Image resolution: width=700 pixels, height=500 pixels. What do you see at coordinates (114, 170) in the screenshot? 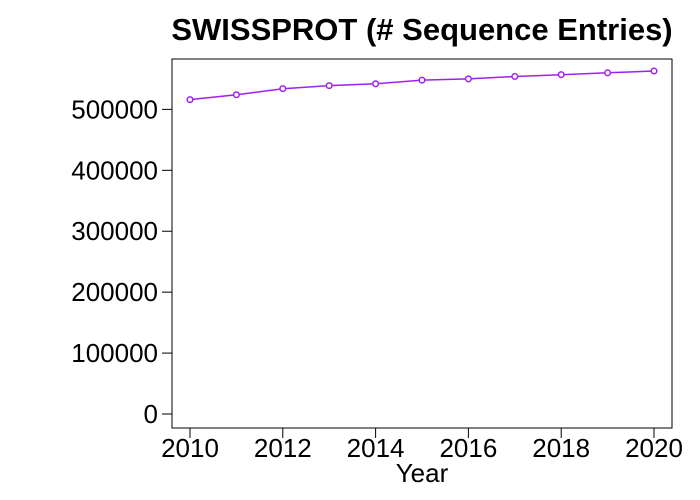
I see `y-tick-label: 400000` at bounding box center [114, 170].